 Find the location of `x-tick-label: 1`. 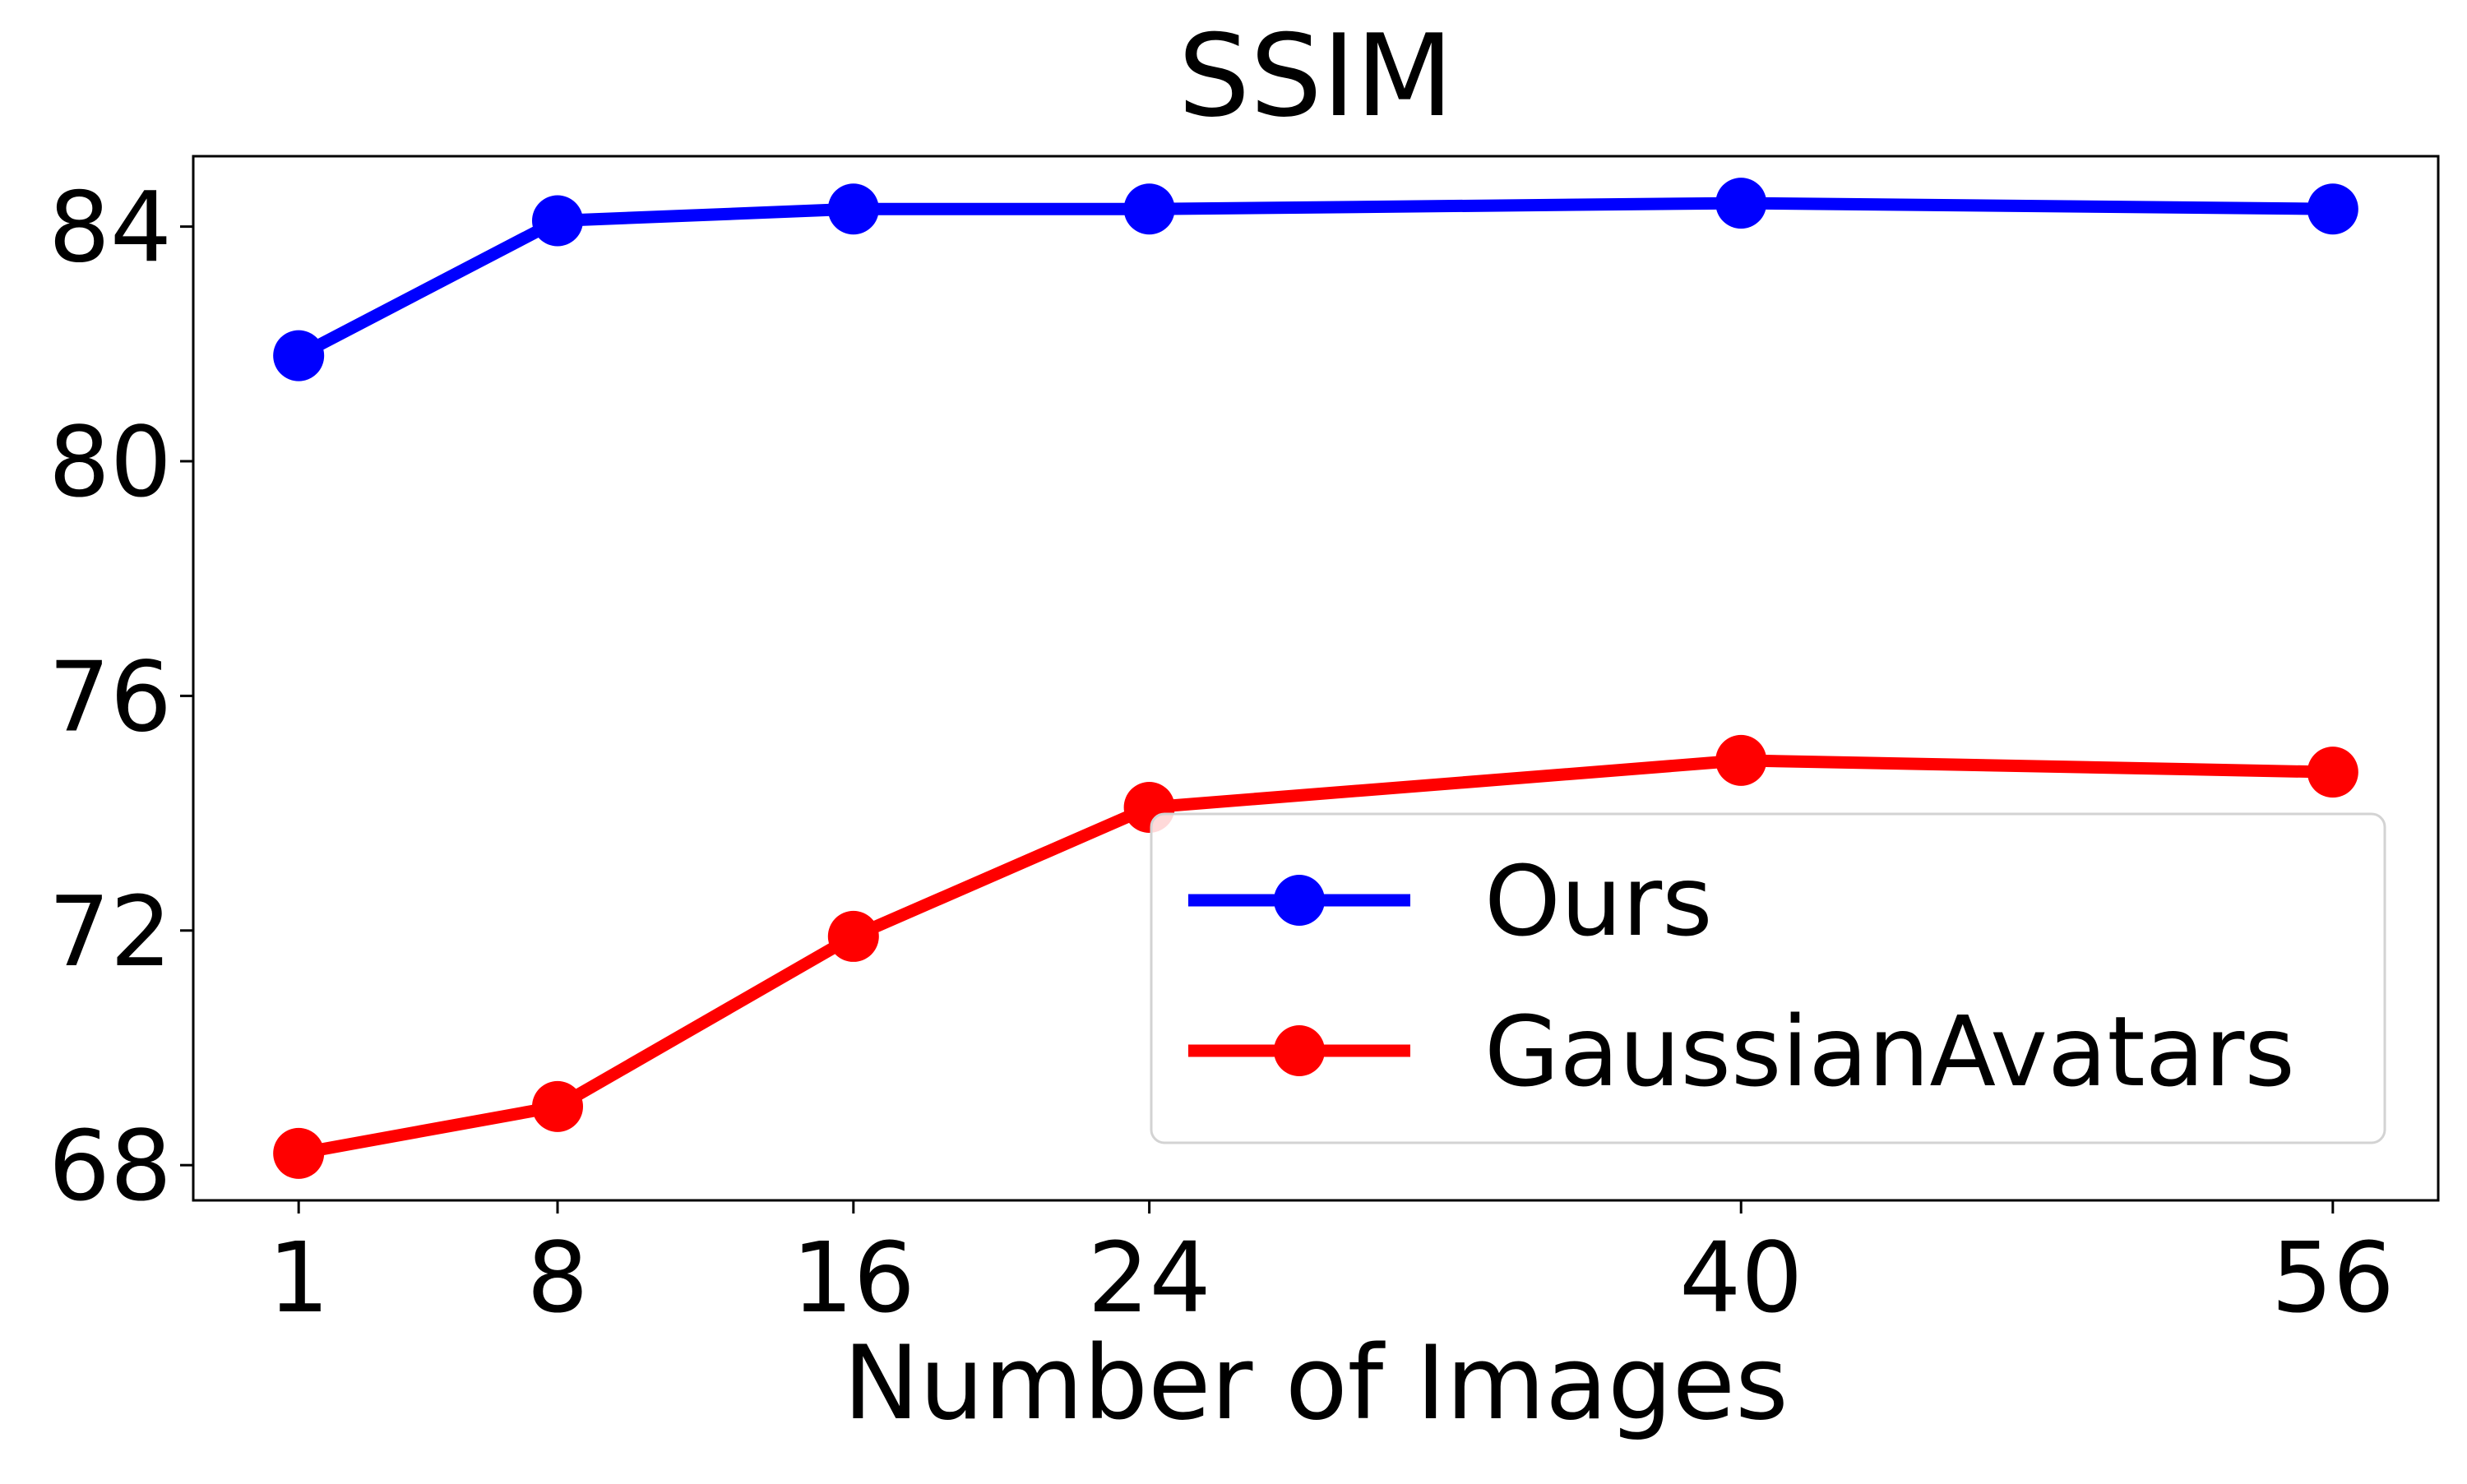

x-tick-label: 1 is located at coordinates (299, 1277).